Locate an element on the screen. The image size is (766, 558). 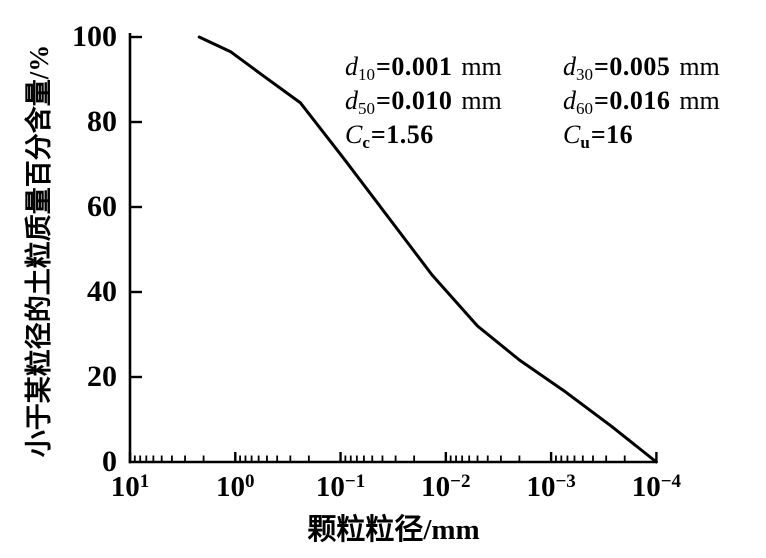
x-tick-label: 101 is located at coordinates (130, 484).